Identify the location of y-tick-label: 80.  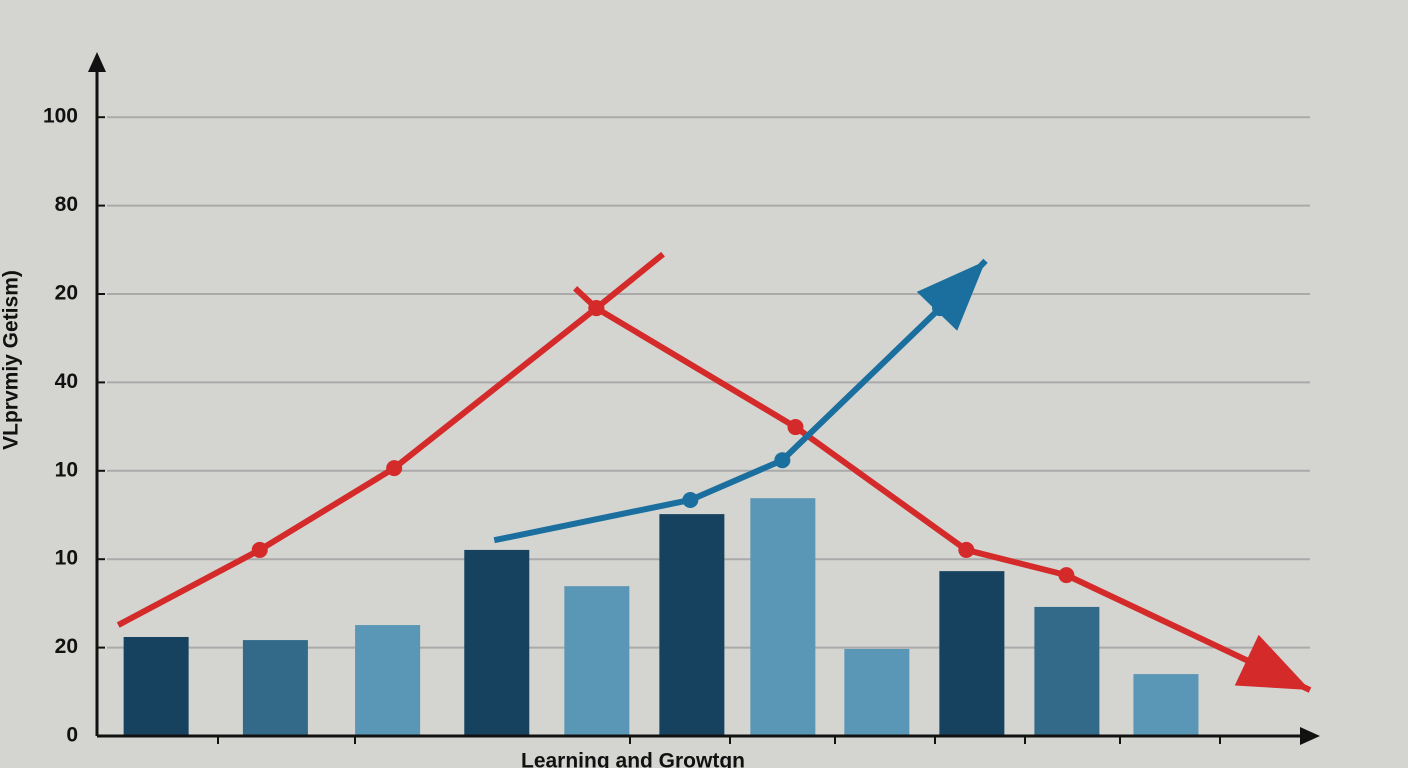
(66, 204).